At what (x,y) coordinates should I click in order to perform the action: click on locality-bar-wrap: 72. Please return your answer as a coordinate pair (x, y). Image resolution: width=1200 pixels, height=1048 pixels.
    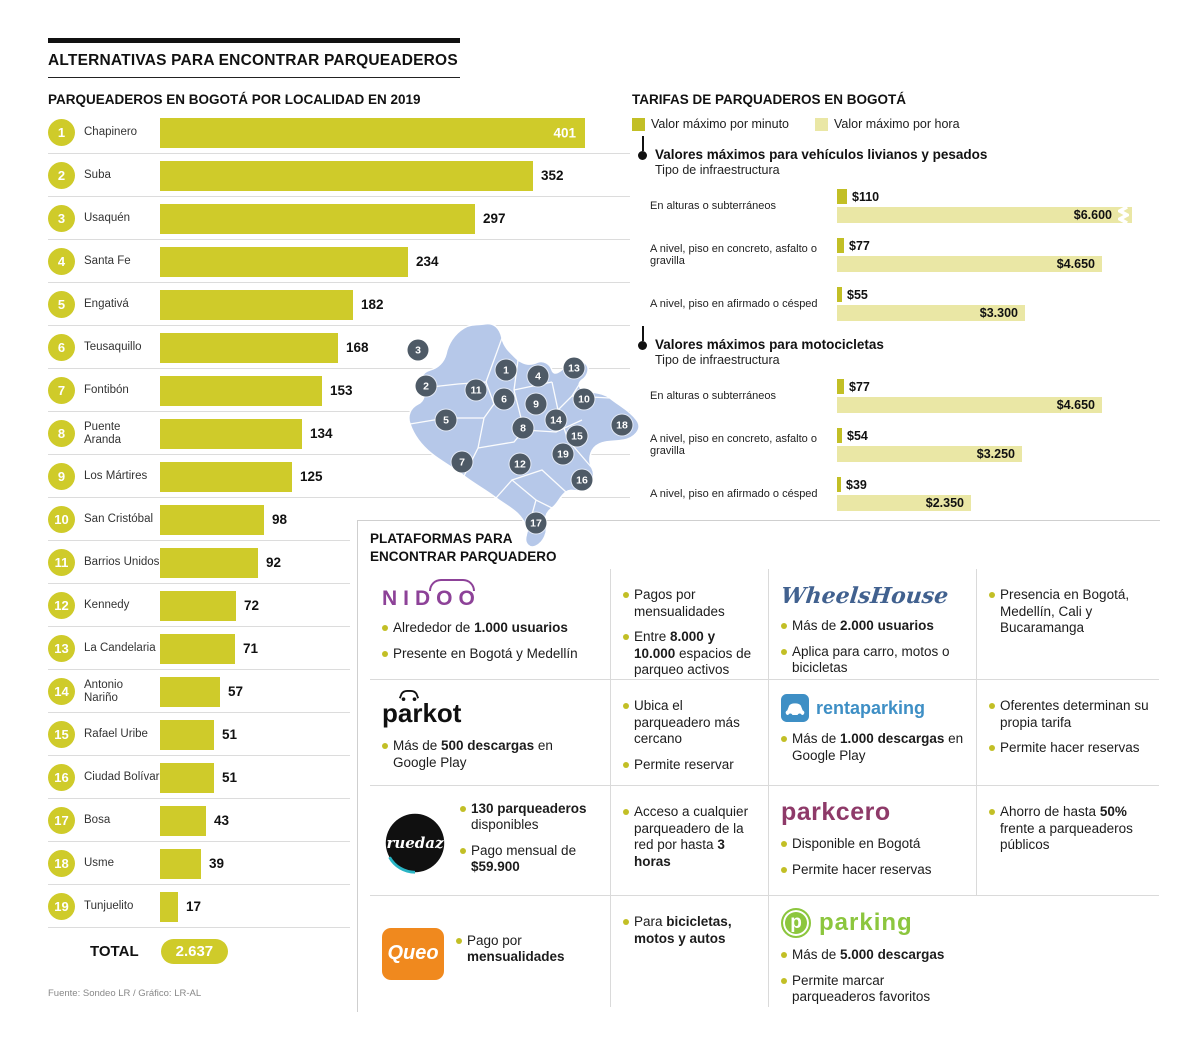
    Looking at the image, I should click on (209, 605).